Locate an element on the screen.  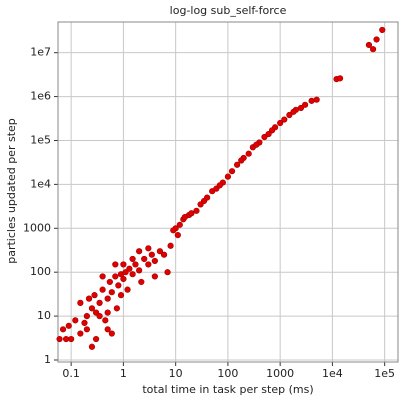
x-tick-label: 1000 is located at coordinates (280, 373).